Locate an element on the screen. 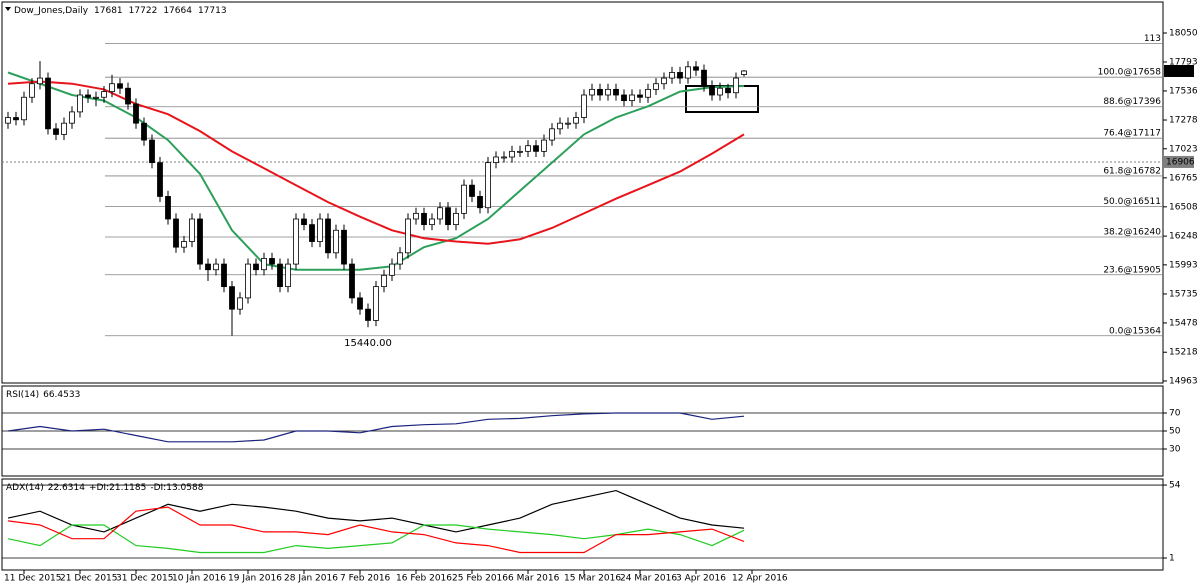 The width and height of the screenshot is (1200, 585). level-label: 61.8@16782 is located at coordinates (1132, 171).